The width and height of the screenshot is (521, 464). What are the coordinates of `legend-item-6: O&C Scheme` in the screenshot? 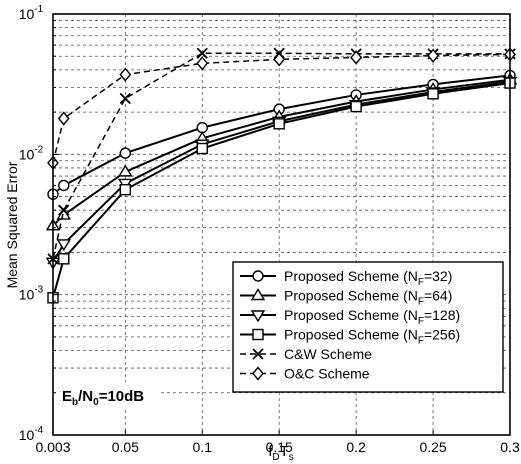 It's located at (305, 374).